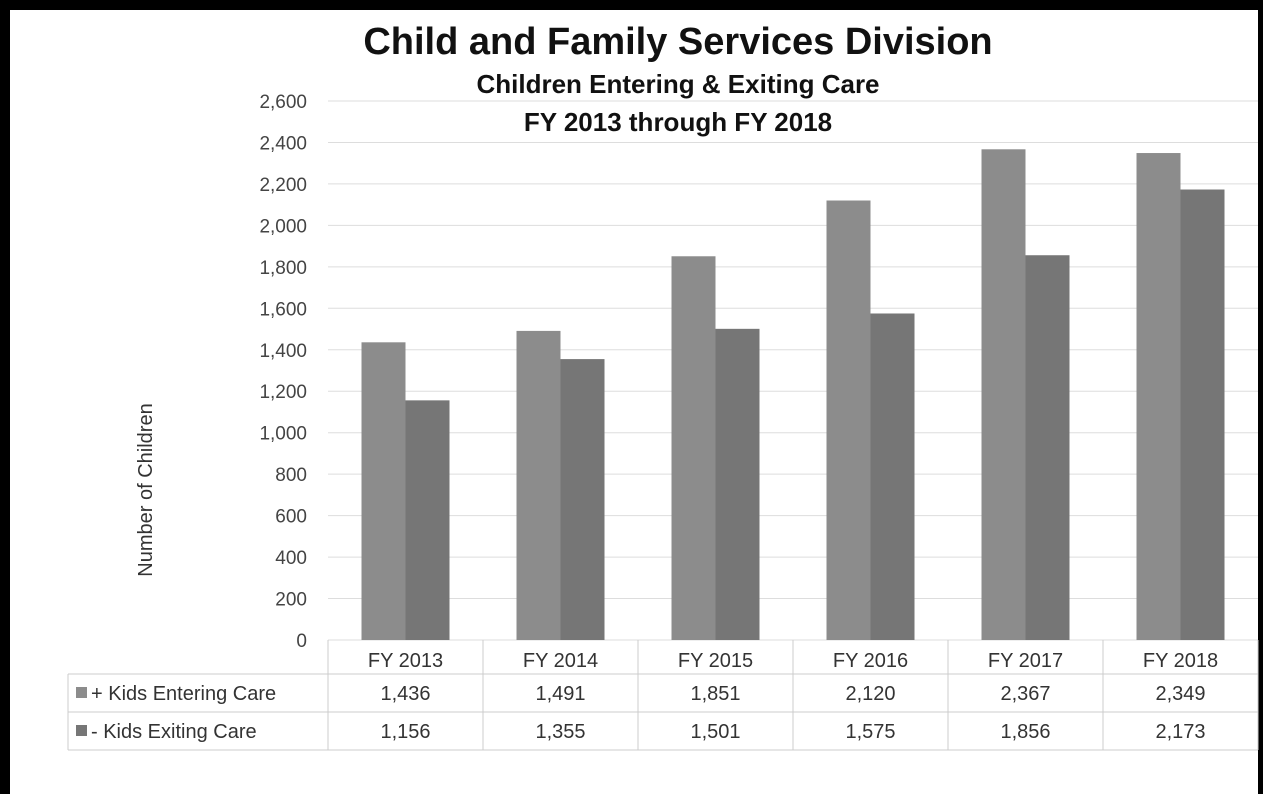 This screenshot has height=794, width=1263. What do you see at coordinates (291, 558) in the screenshot?
I see `y-tick-label: 400` at bounding box center [291, 558].